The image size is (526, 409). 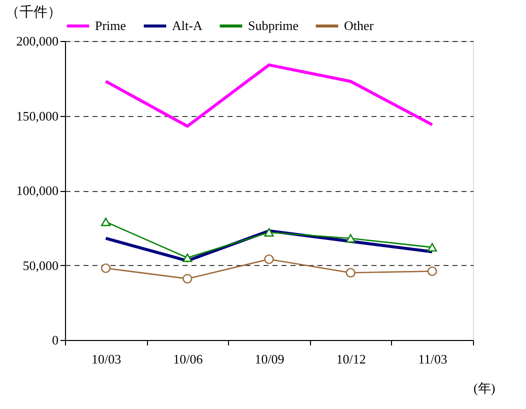 What do you see at coordinates (351, 359) in the screenshot?
I see `x-tick-label: 10/12` at bounding box center [351, 359].